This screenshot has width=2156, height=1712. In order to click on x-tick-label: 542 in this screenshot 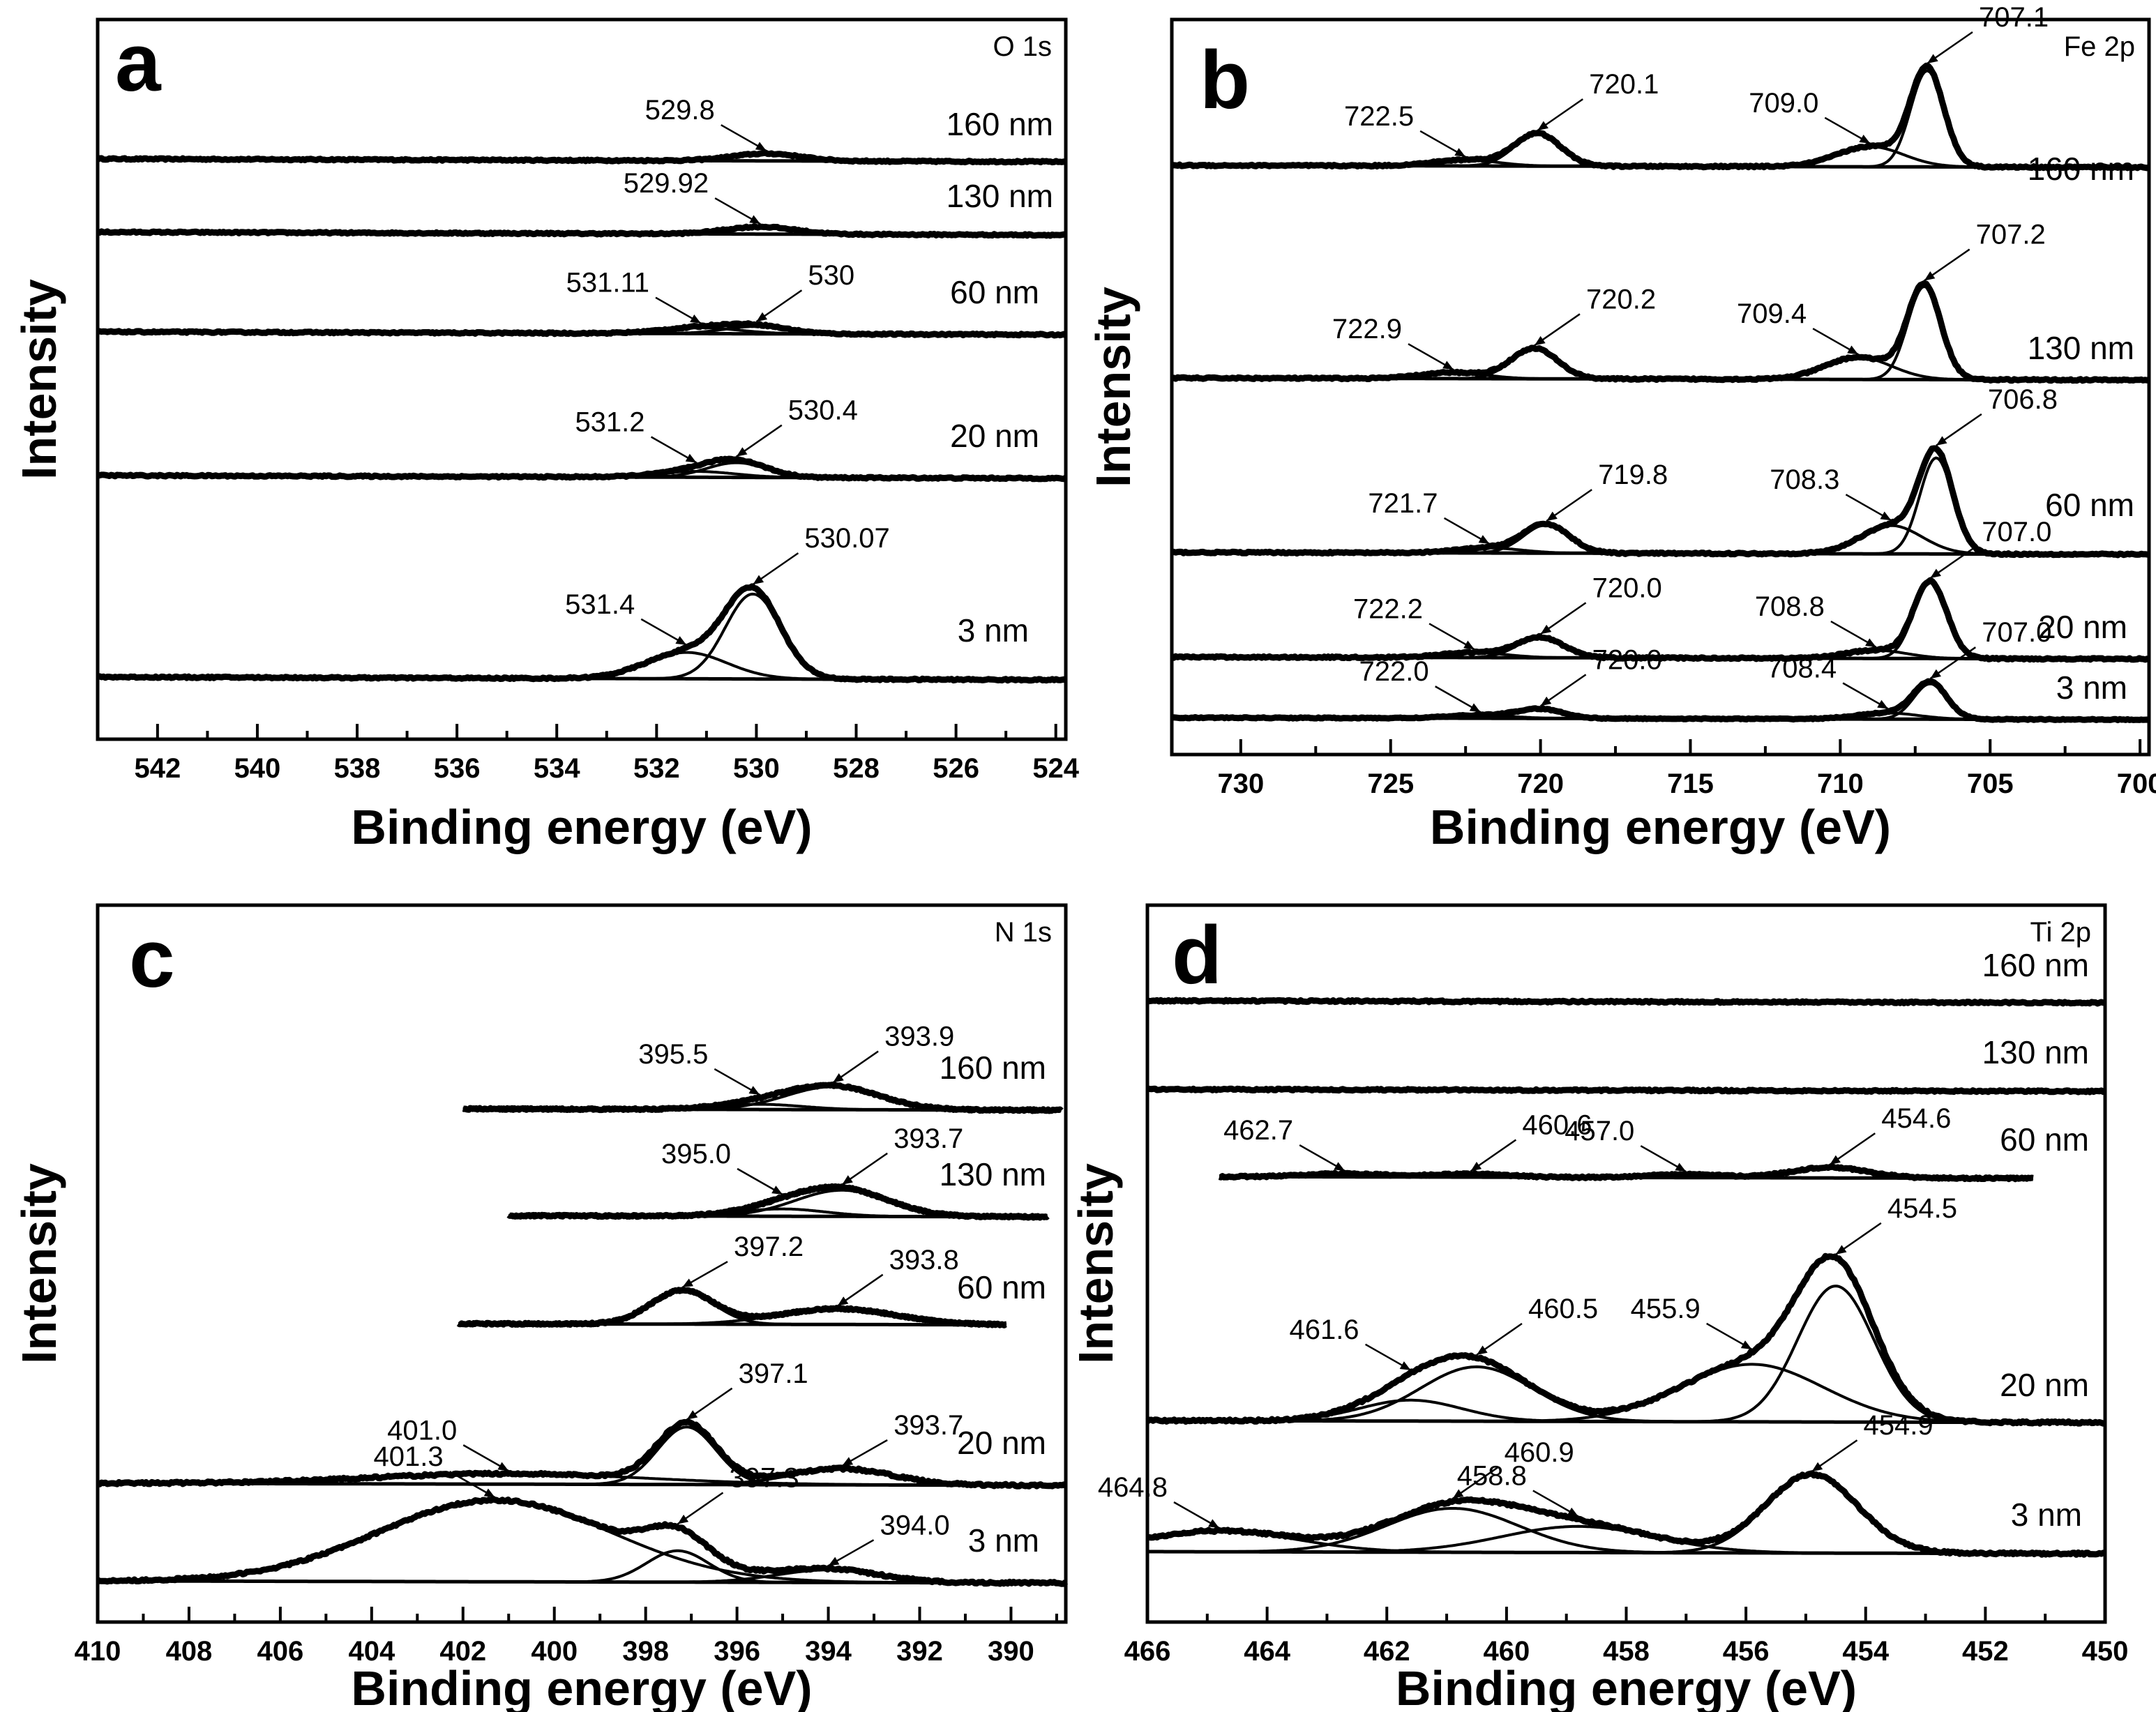, I will do `click(157, 768)`.